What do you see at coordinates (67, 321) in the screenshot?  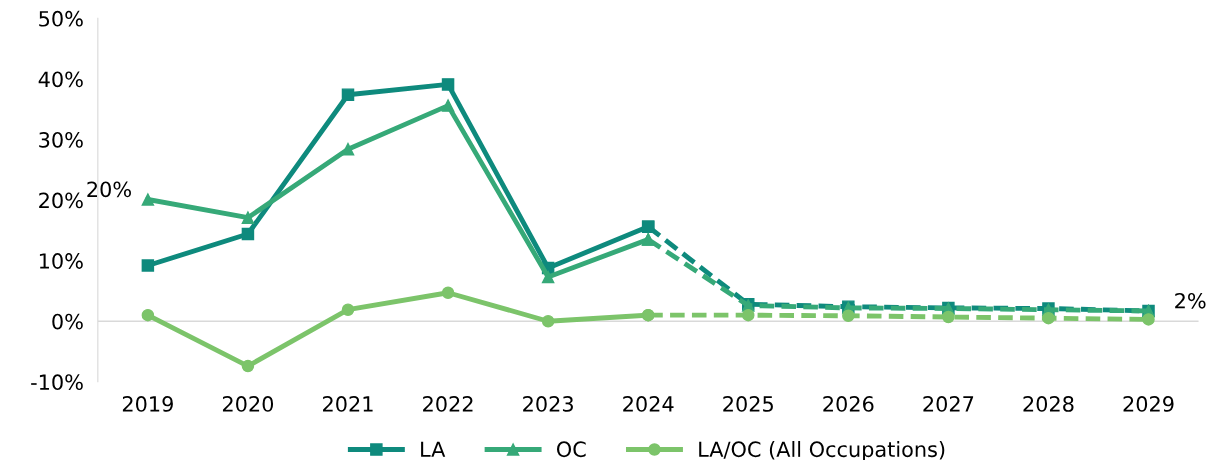 I see `y-tick-label: 0%` at bounding box center [67, 321].